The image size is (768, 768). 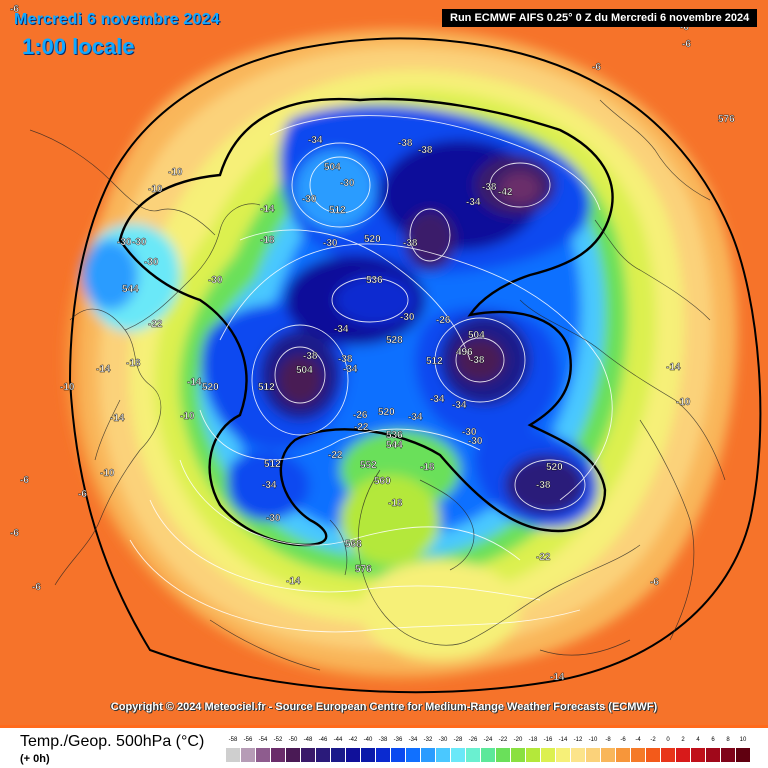 I want to click on contour-label: 528, so click(x=394, y=340).